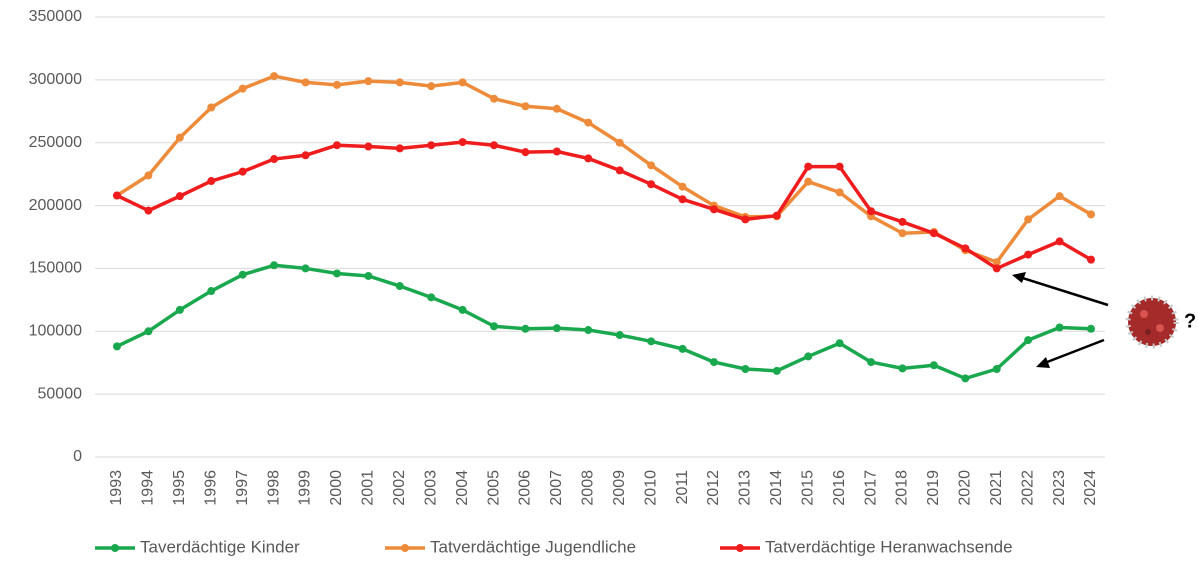 This screenshot has width=1198, height=584. What do you see at coordinates (179, 488) in the screenshot?
I see `x-tick-label: 1995` at bounding box center [179, 488].